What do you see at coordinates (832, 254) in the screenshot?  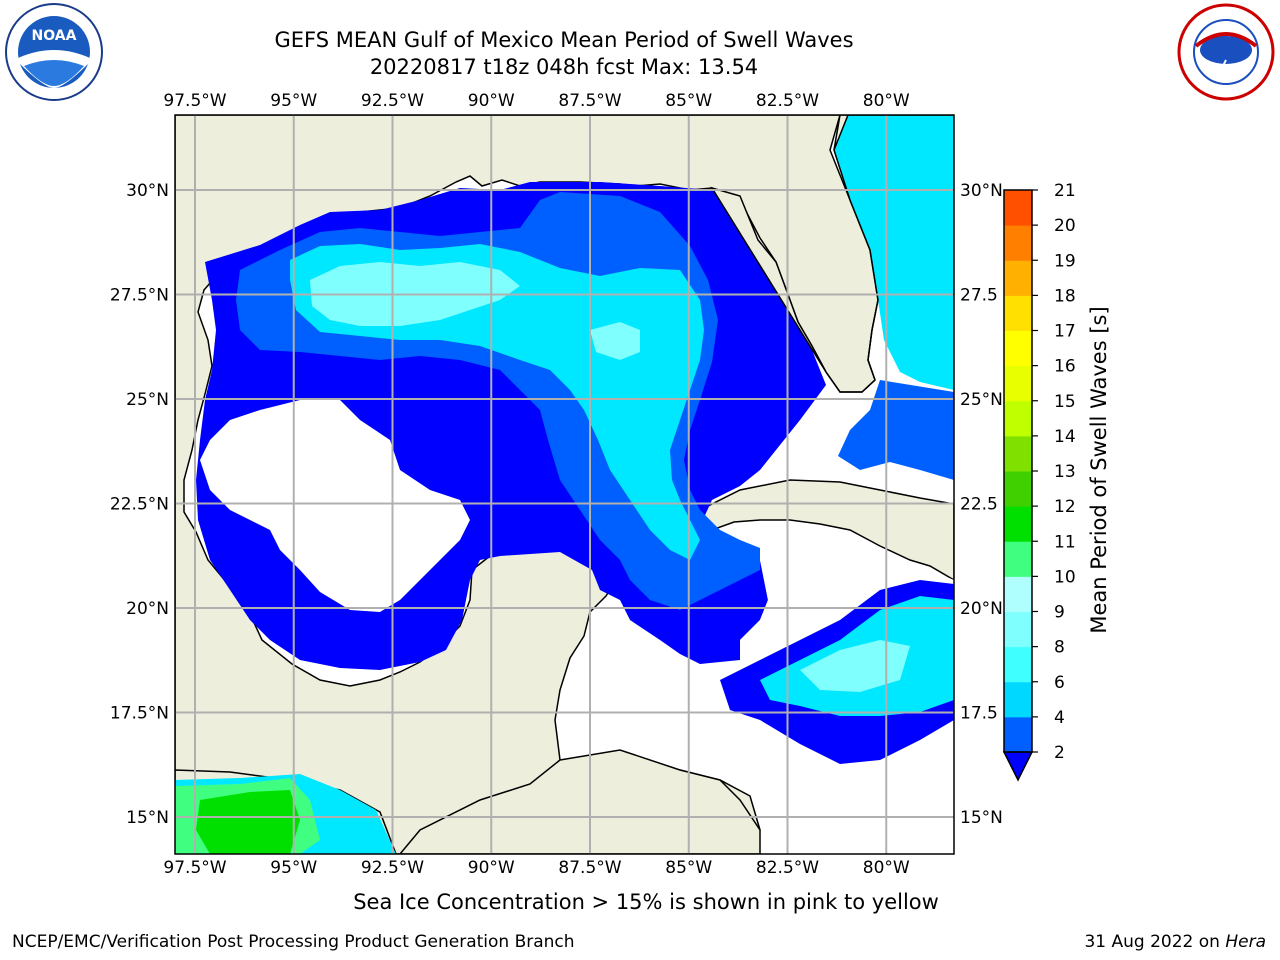 I see `land-florida` at bounding box center [832, 254].